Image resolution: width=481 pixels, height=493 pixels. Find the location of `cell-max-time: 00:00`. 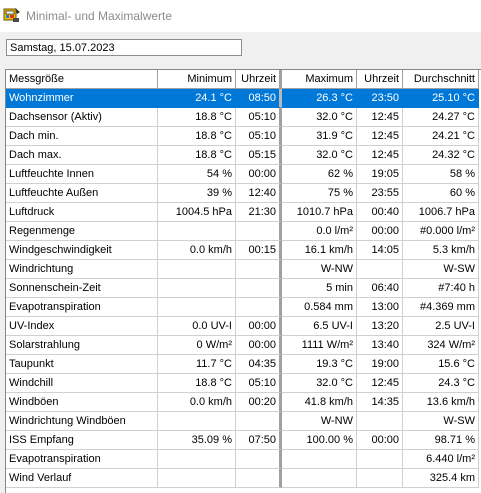

cell-max-time: 00:00 is located at coordinates (380, 440).